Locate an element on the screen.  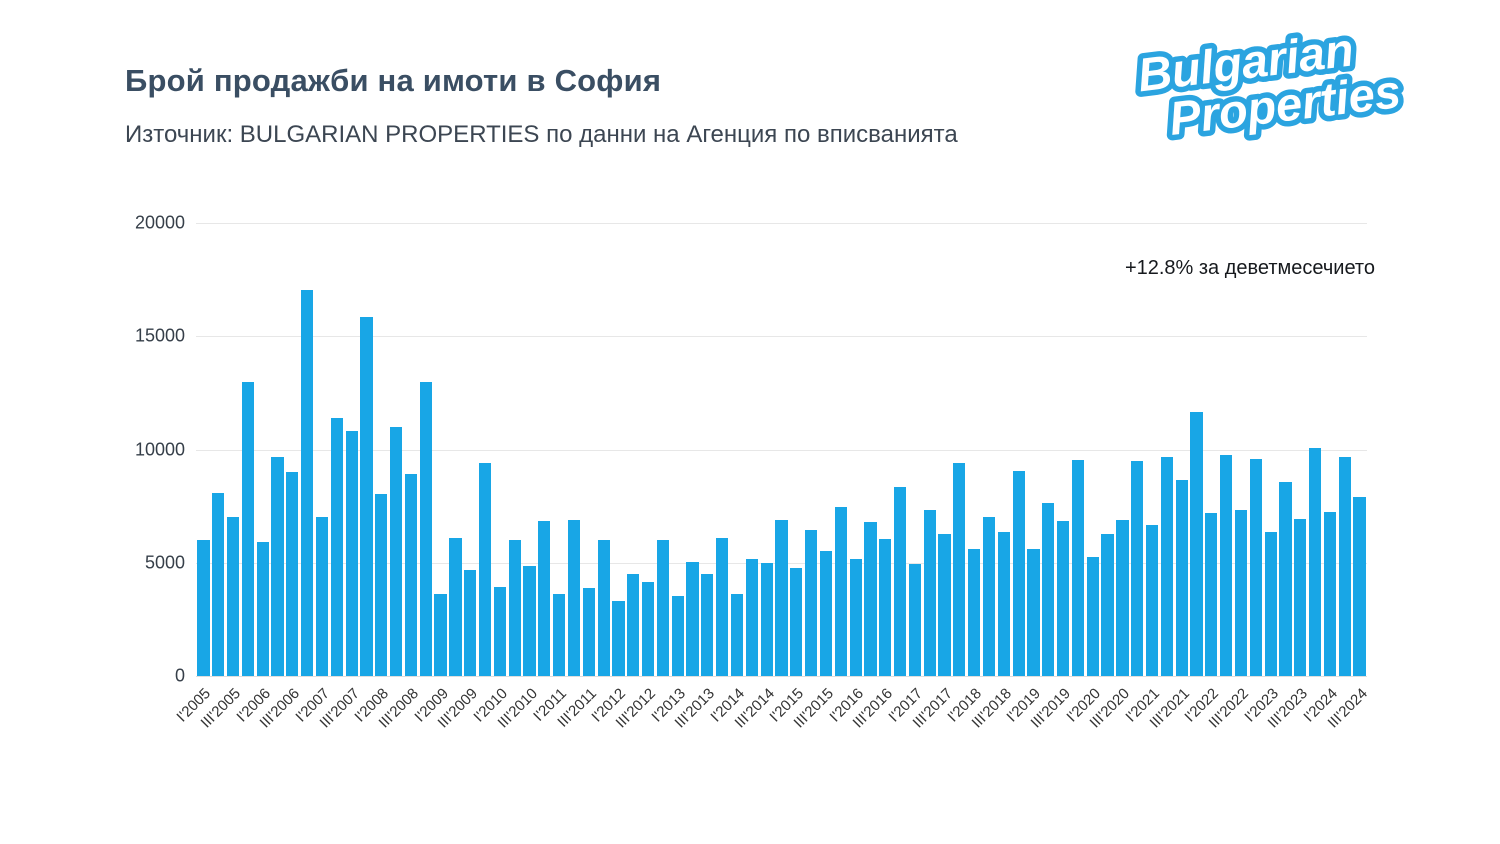
bar-II'2022 is located at coordinates (1226, 565).